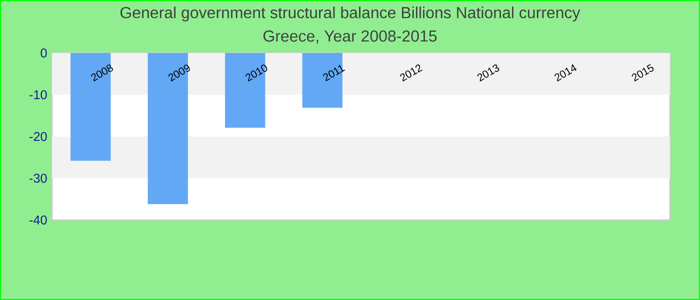 The width and height of the screenshot is (700, 300). I want to click on x-tick-label: 2013, so click(488, 73).